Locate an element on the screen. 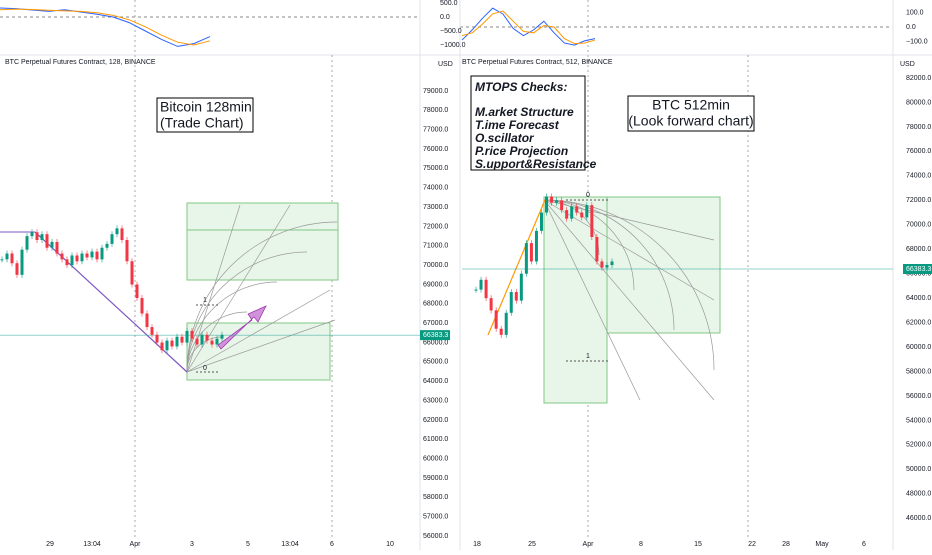 The height and width of the screenshot is (555, 932). y-tick-label: 69000.0 is located at coordinates (435, 284).